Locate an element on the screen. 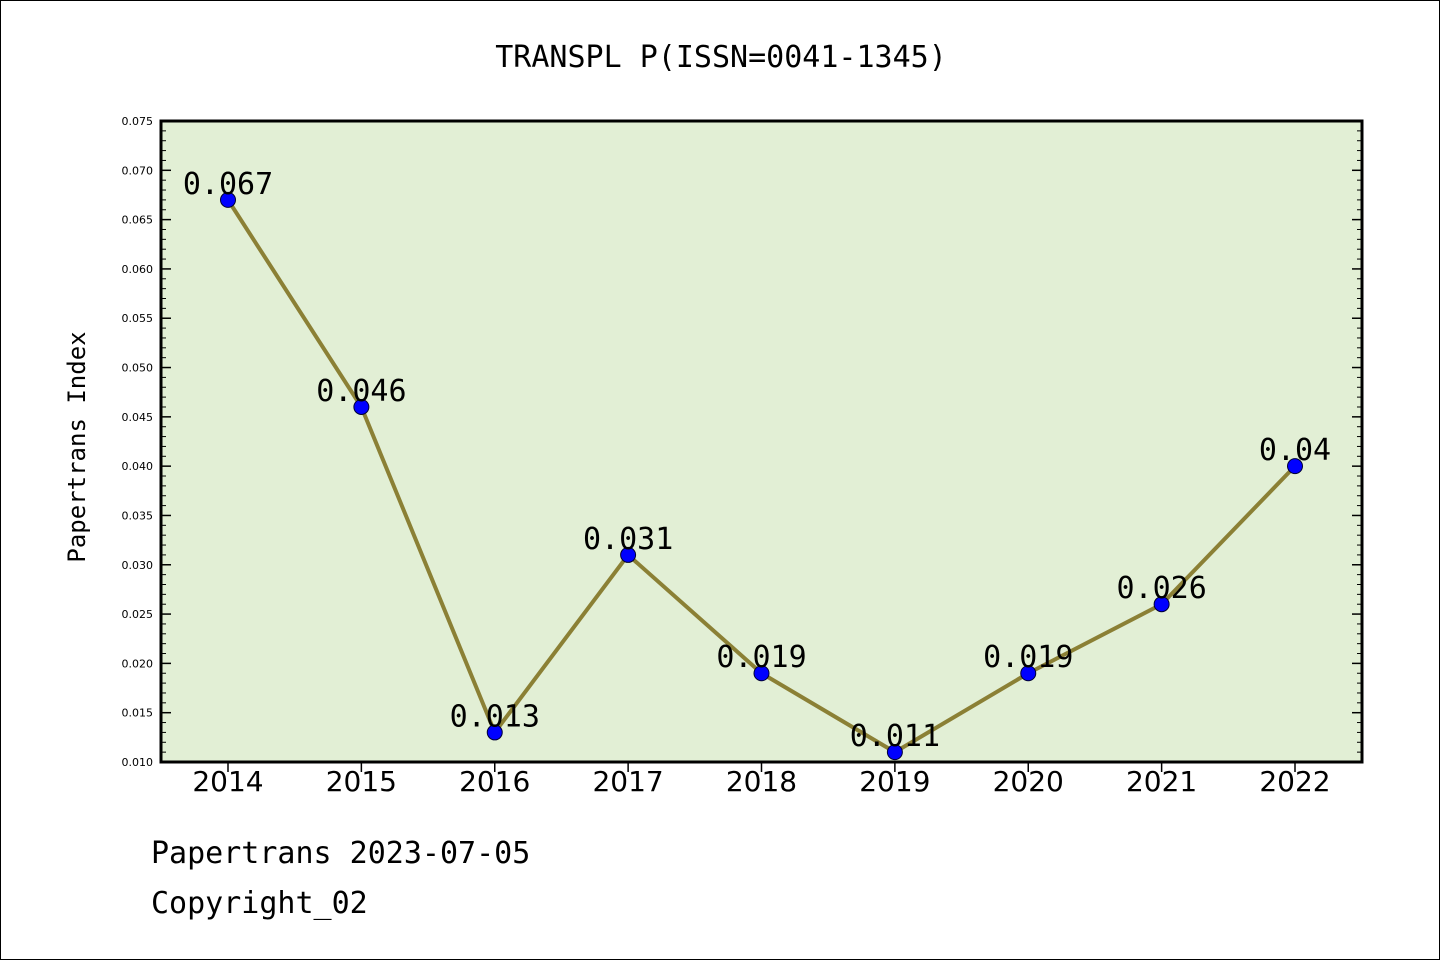  x-tick-label: 2014 is located at coordinates (227, 781).